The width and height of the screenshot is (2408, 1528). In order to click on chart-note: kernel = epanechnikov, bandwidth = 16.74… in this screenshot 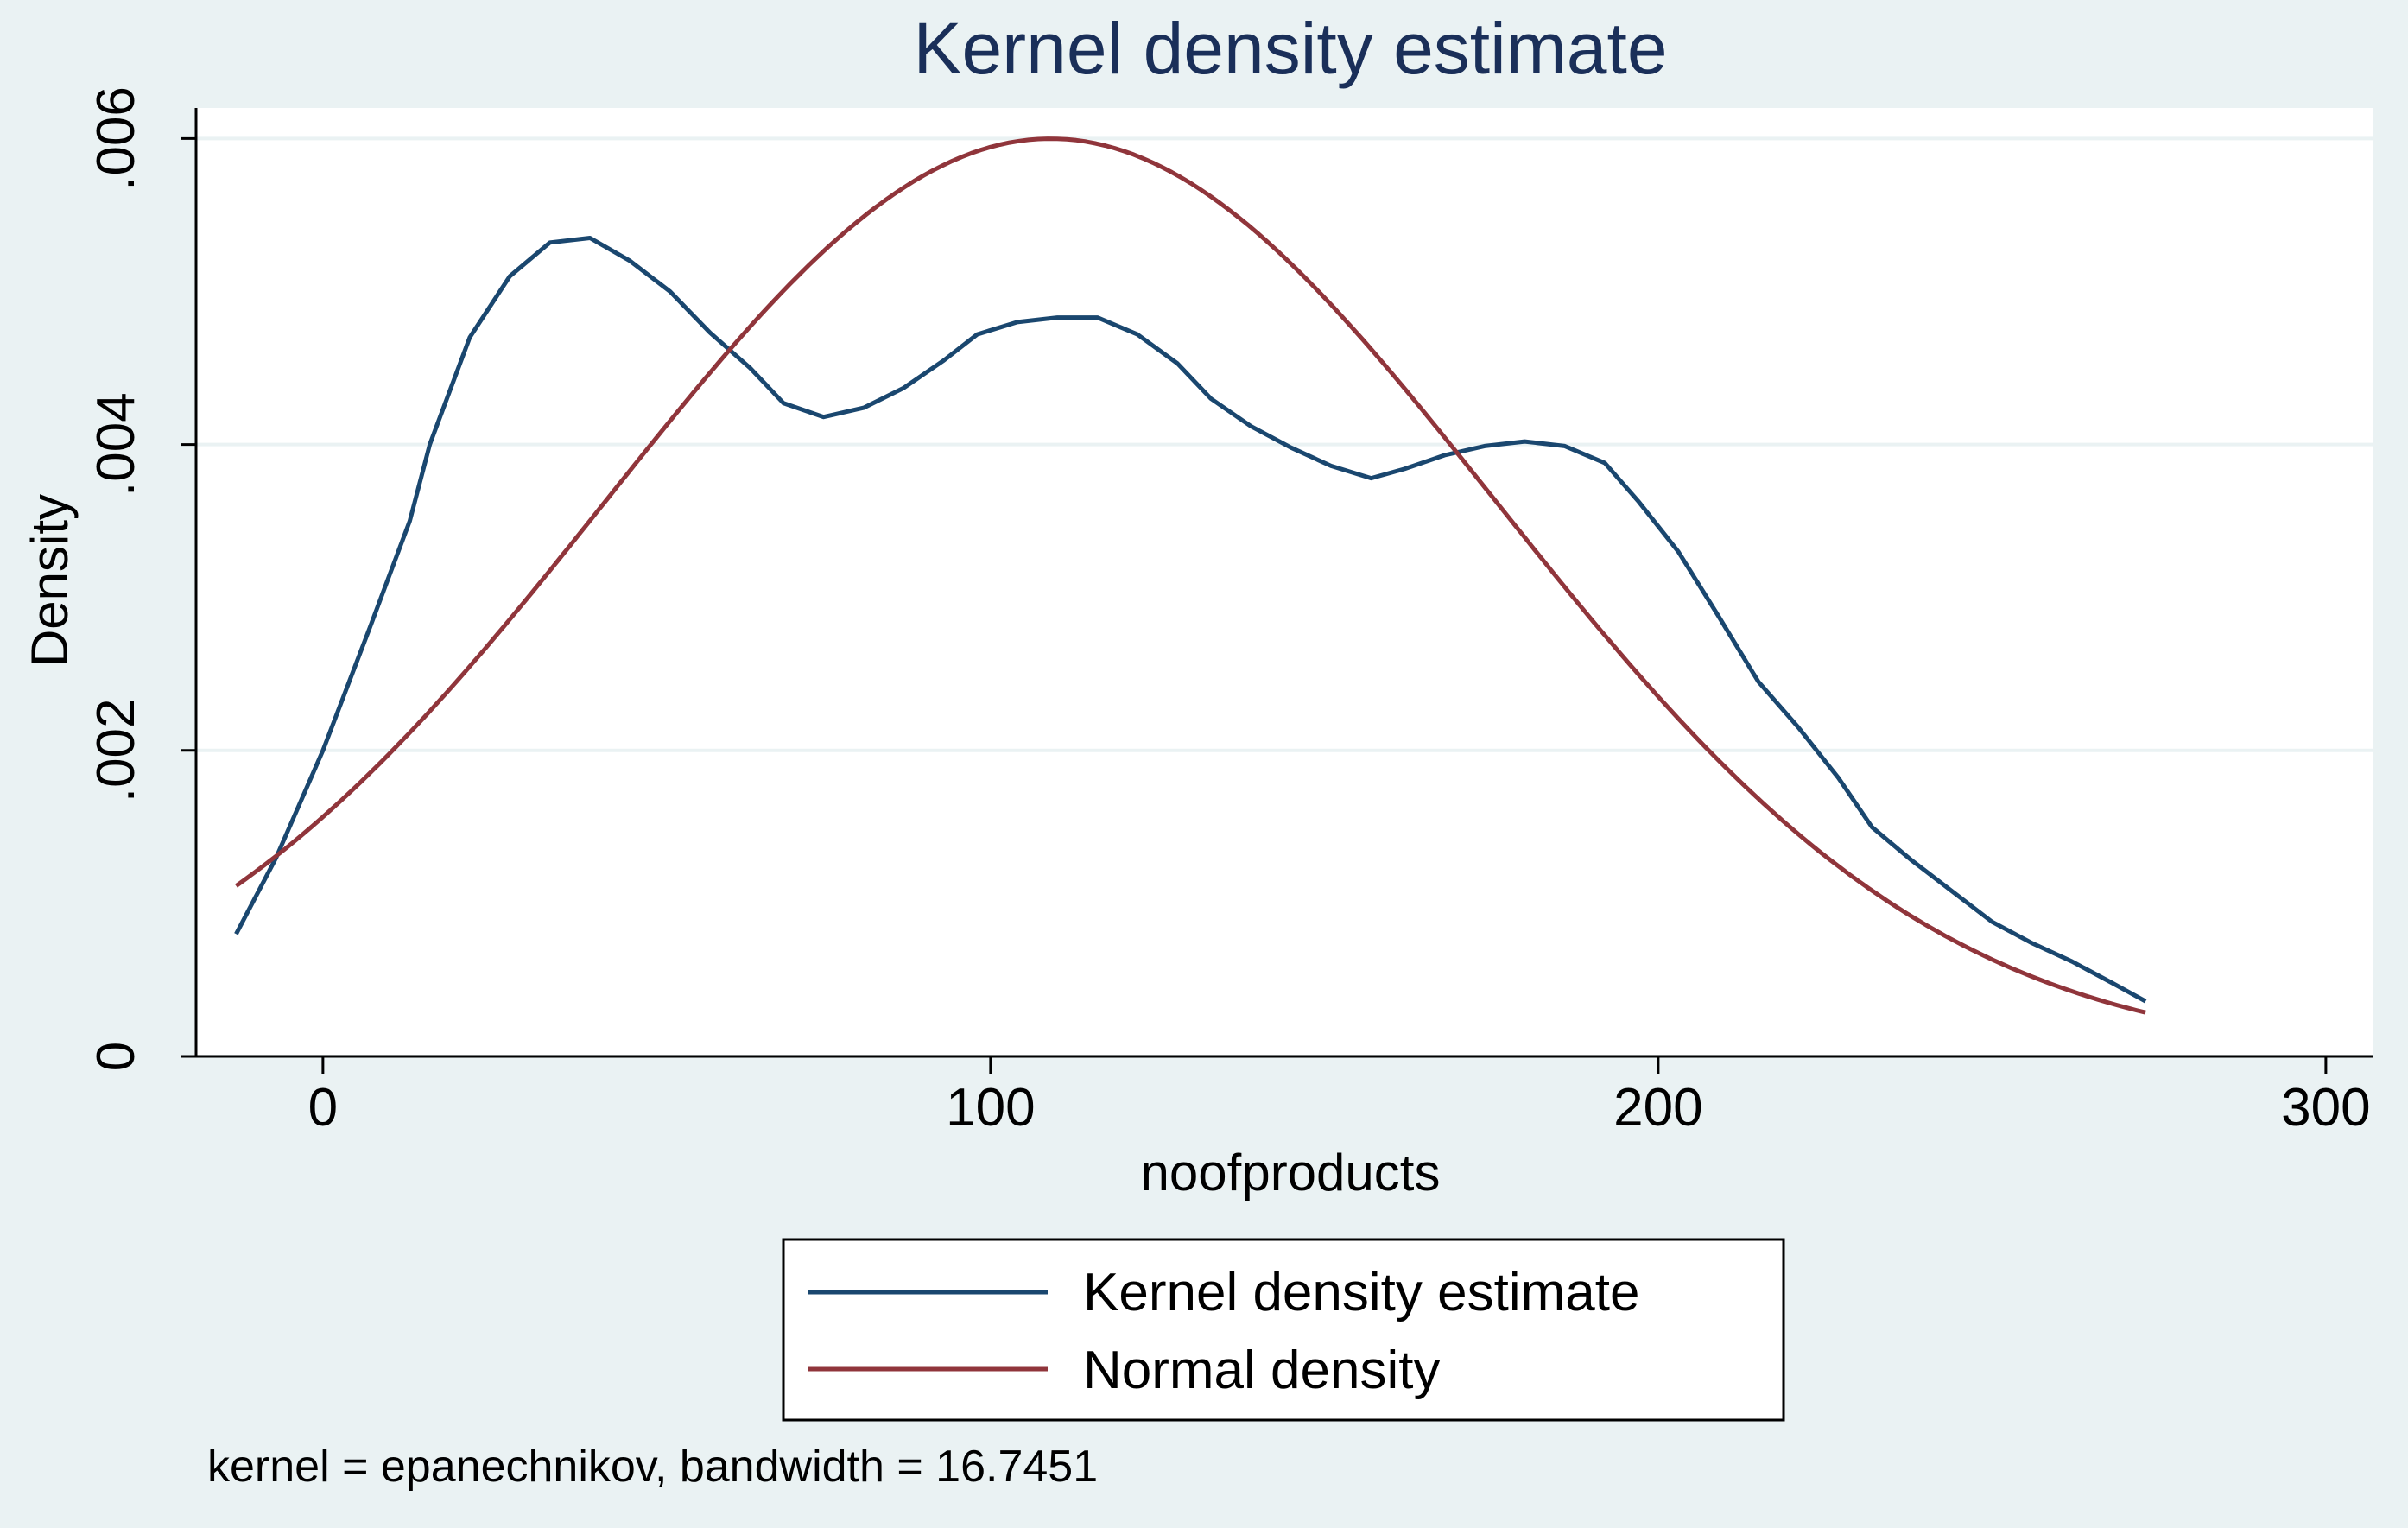, I will do `click(652, 1467)`.